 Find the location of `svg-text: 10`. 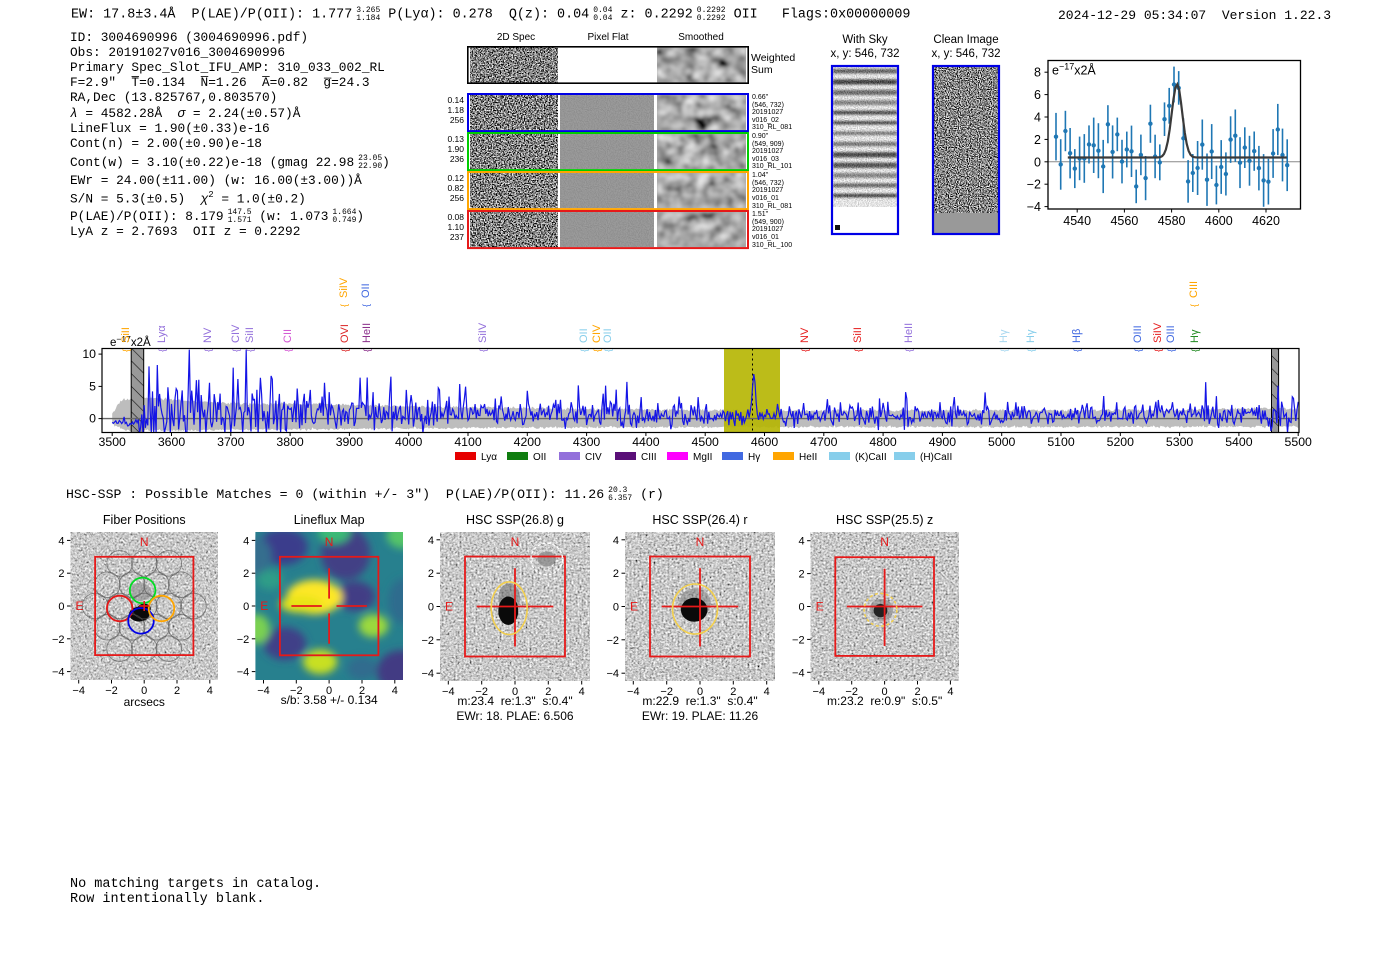

svg-text: 10 is located at coordinates (89, 354).